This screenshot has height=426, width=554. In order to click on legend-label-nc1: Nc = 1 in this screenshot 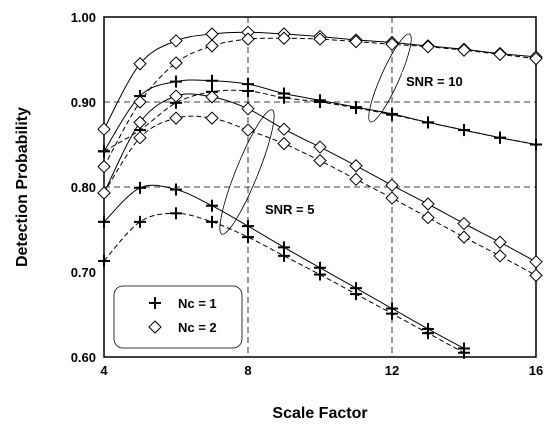, I will do `click(197, 303)`.